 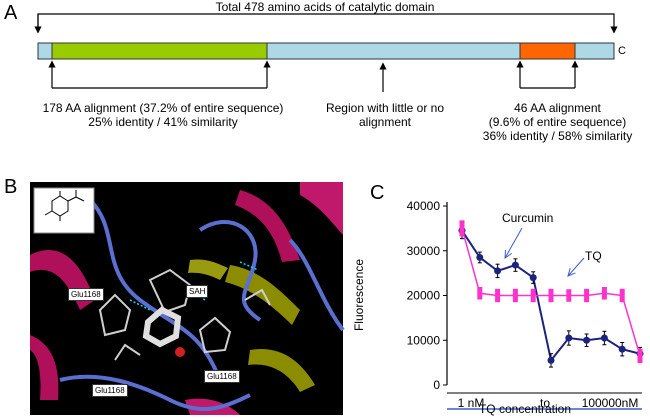 I want to click on residue-label-glu1168-bottom-right: Glu1168, so click(x=222, y=376).